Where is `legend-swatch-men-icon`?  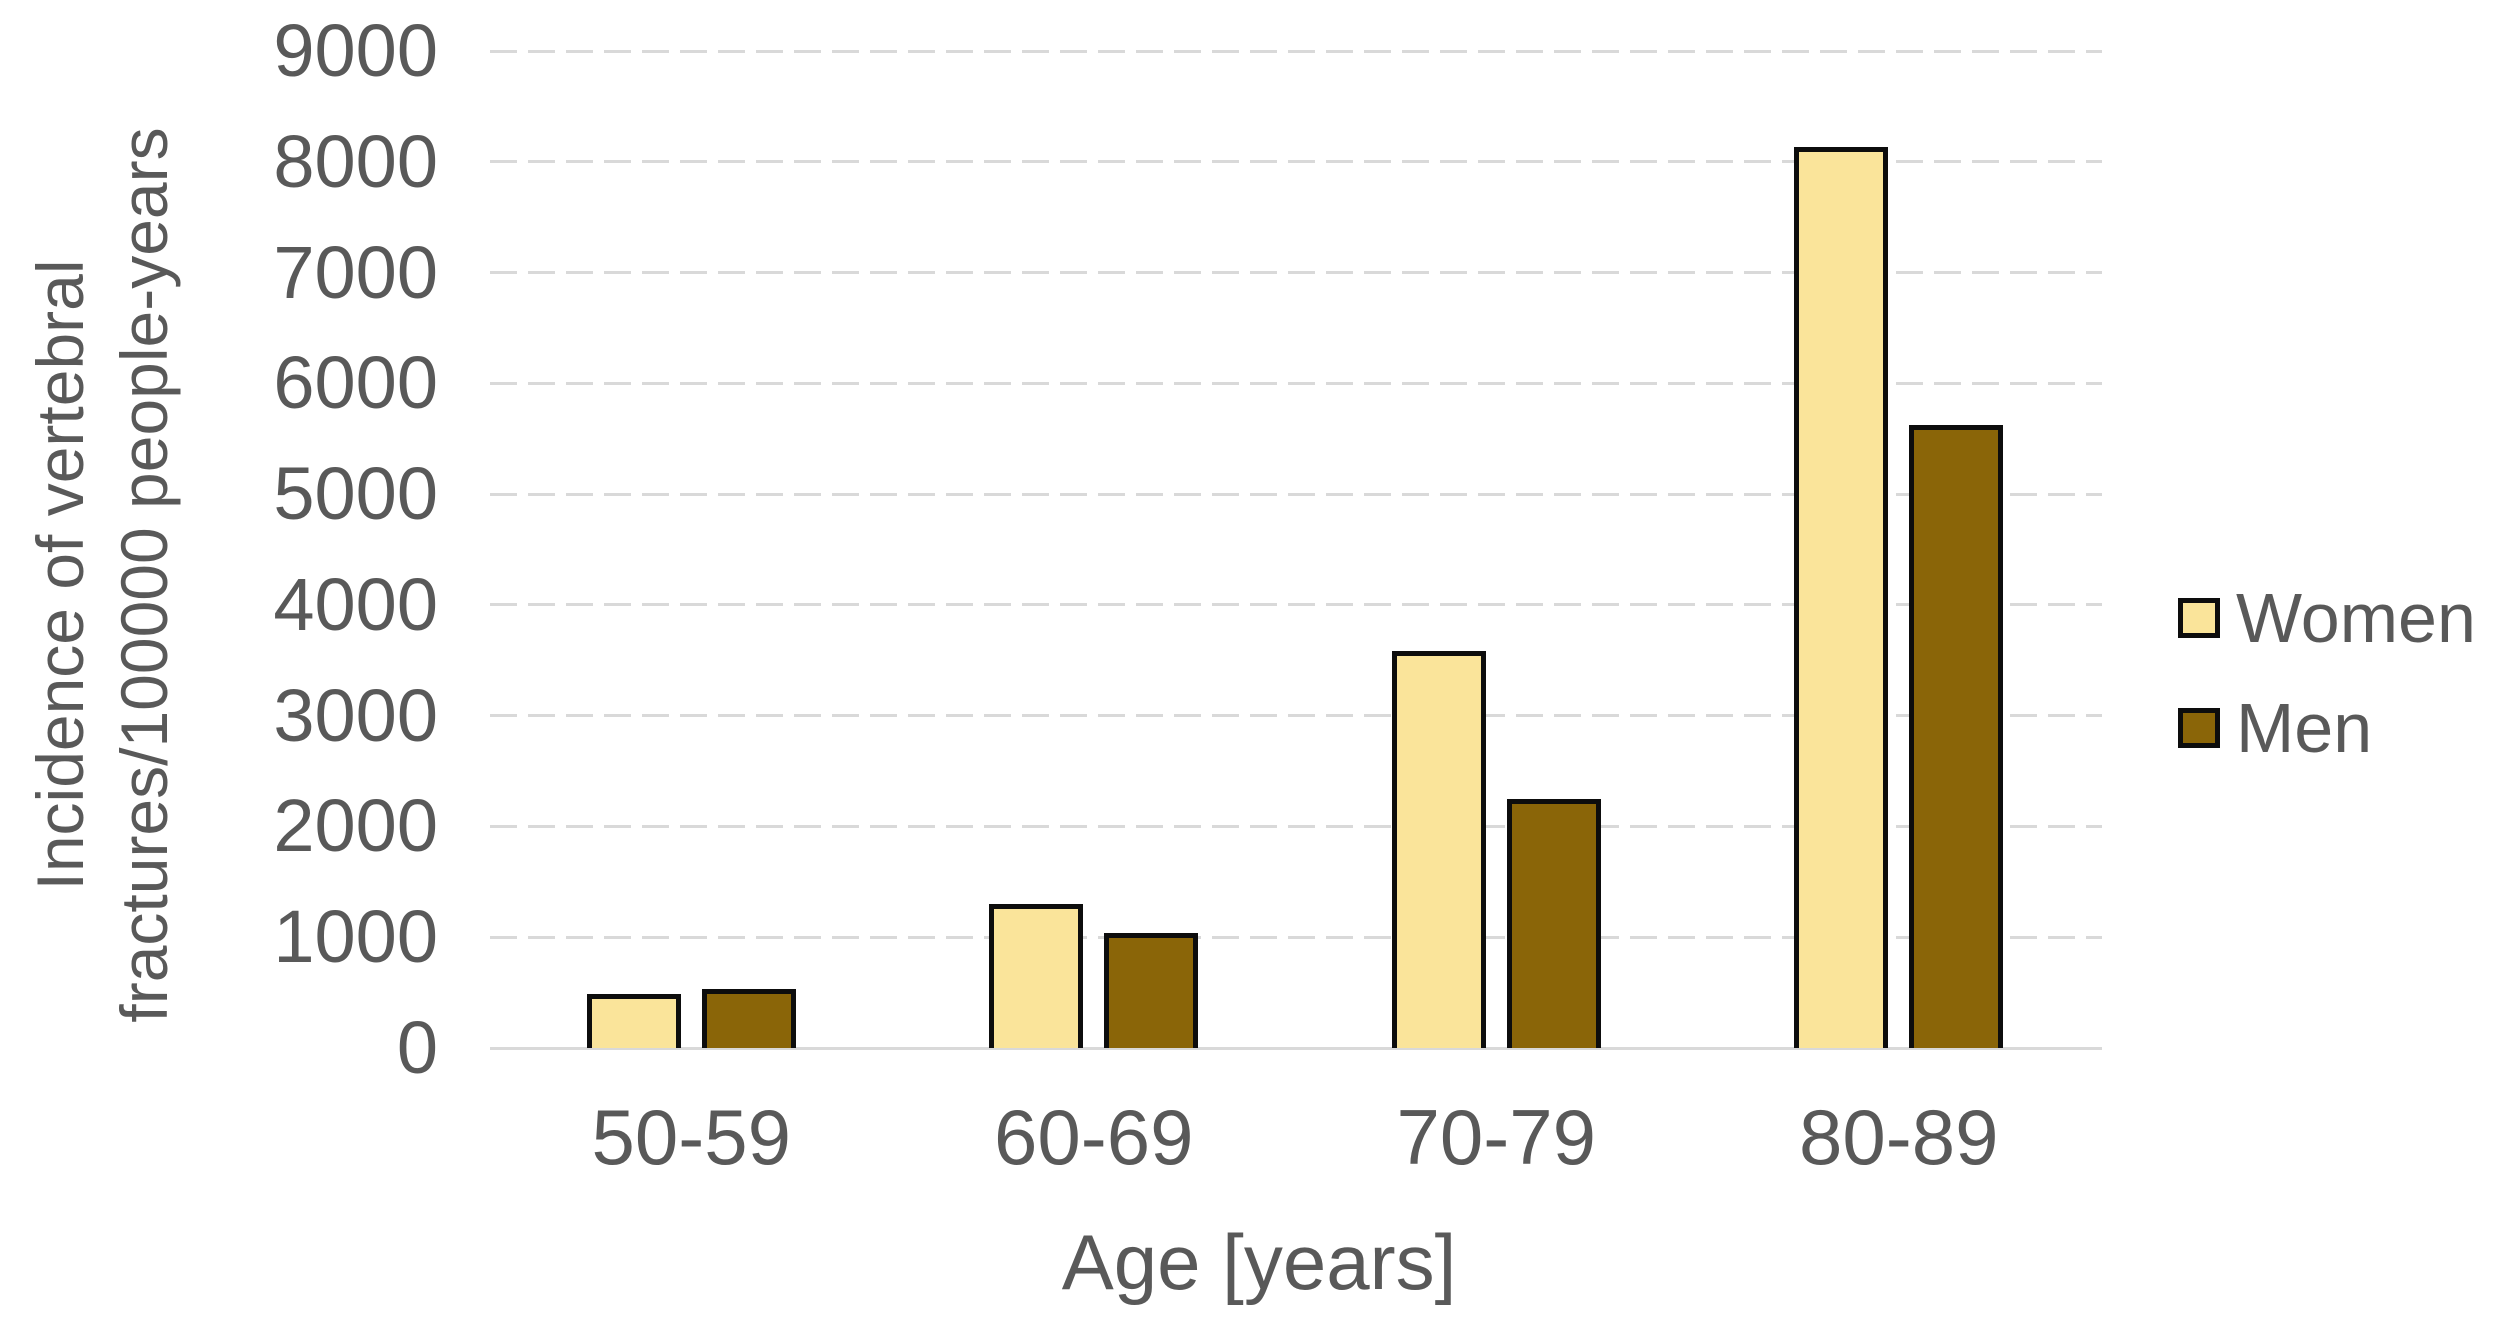
legend-swatch-men-icon is located at coordinates (2199, 728).